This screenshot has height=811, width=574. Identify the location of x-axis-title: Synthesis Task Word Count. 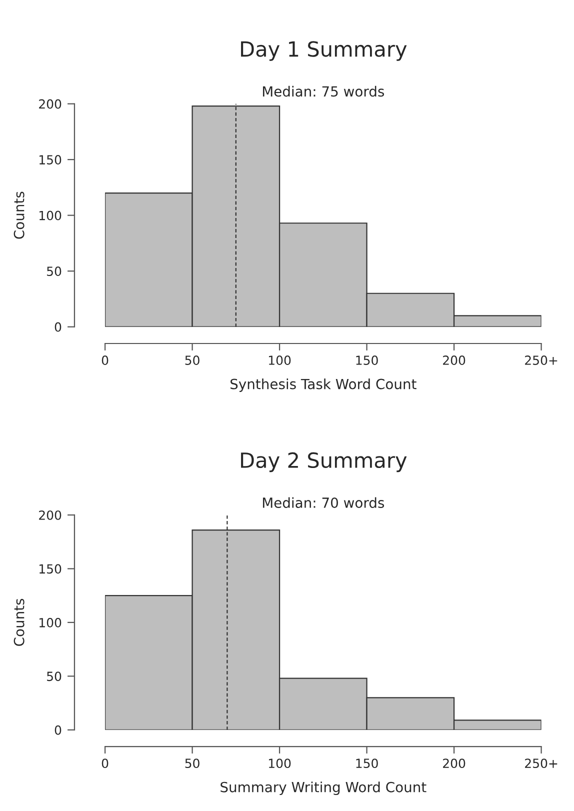
(323, 385).